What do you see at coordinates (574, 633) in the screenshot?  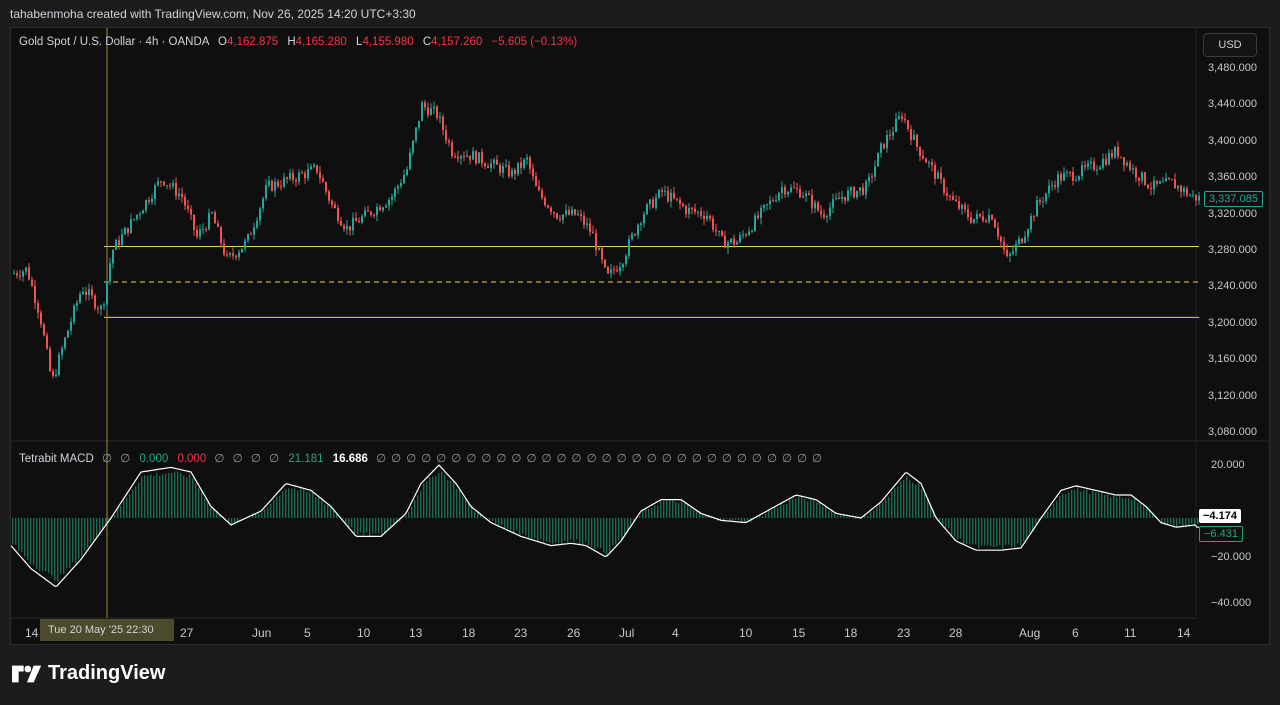 I see `time-axis-label: 26` at bounding box center [574, 633].